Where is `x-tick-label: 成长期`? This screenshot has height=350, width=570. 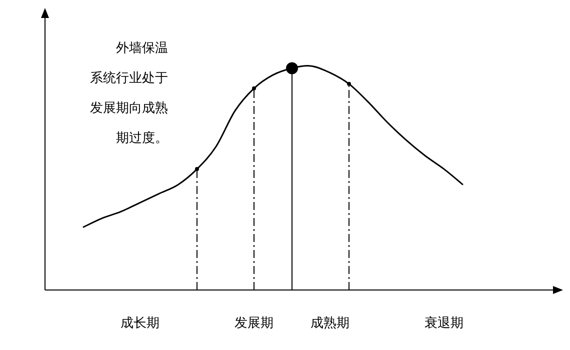
x-tick-label: 成长期 is located at coordinates (140, 323).